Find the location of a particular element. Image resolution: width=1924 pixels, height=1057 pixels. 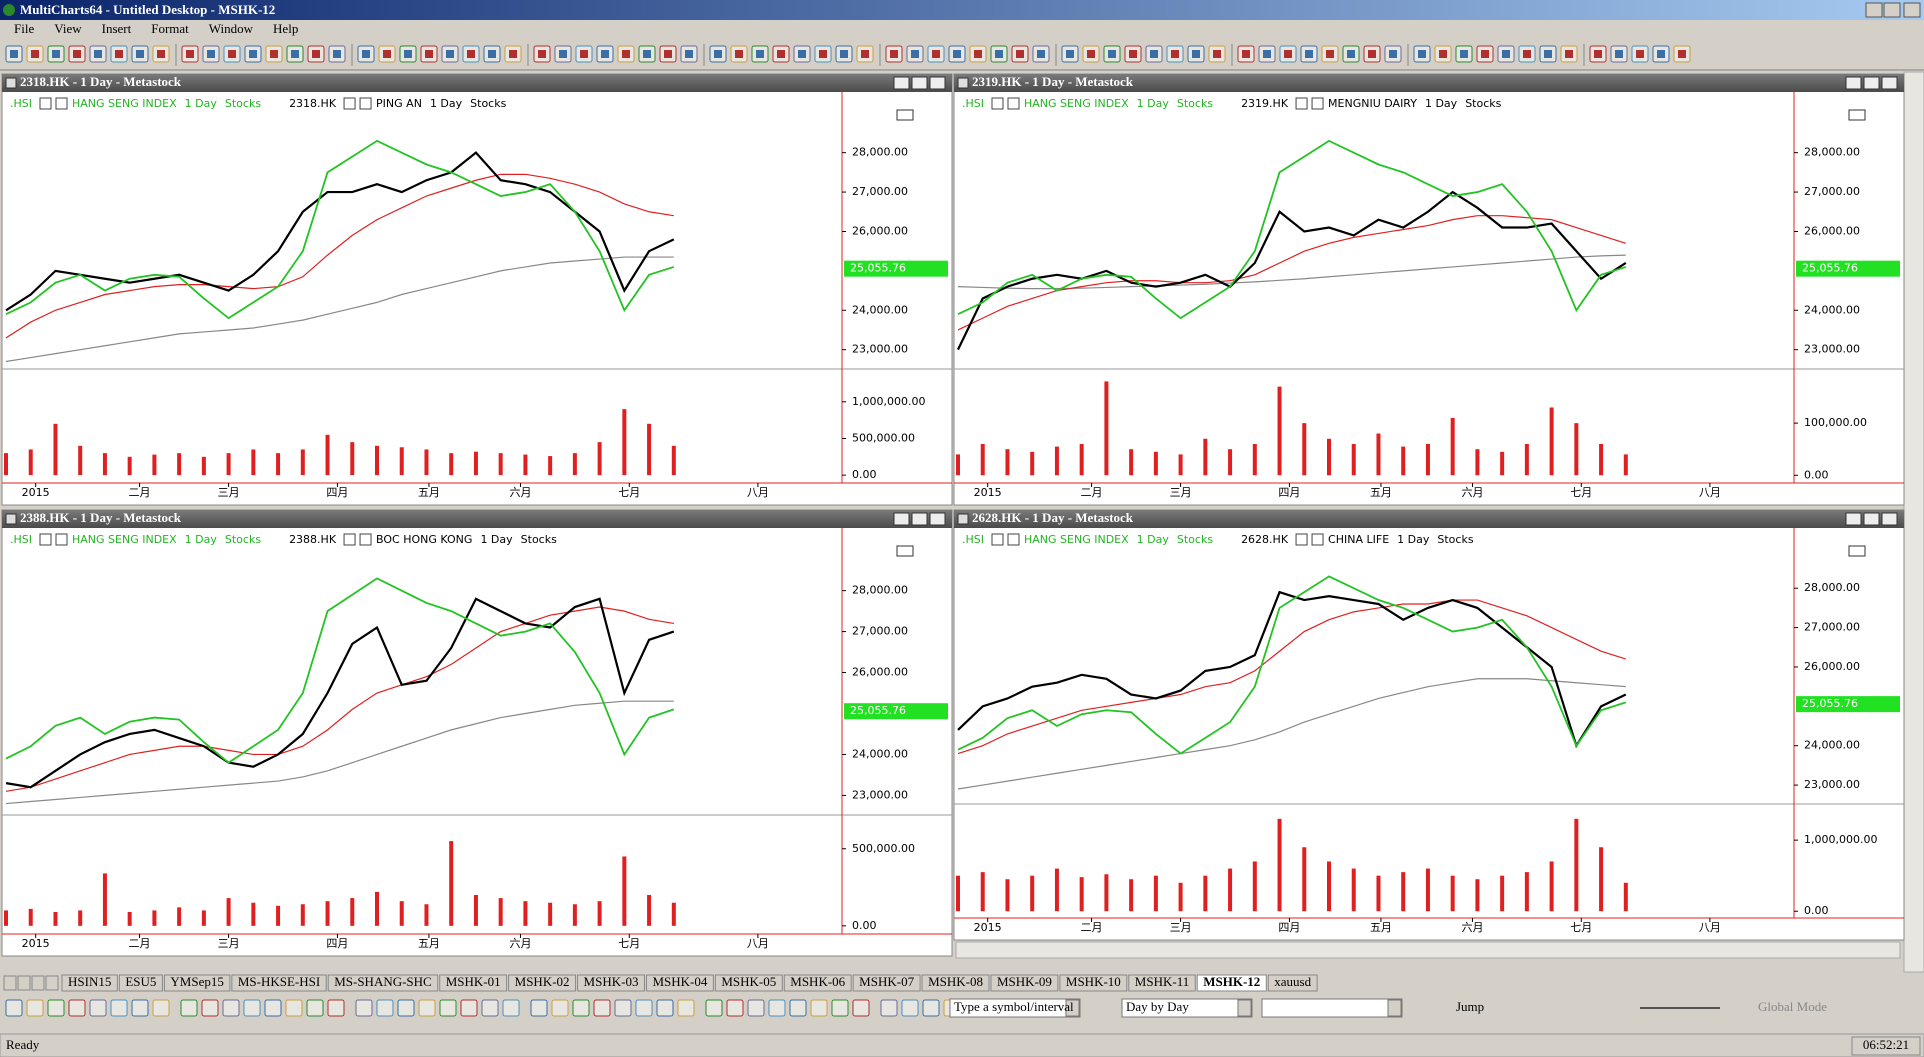

menu-item: Help is located at coordinates (285, 28).